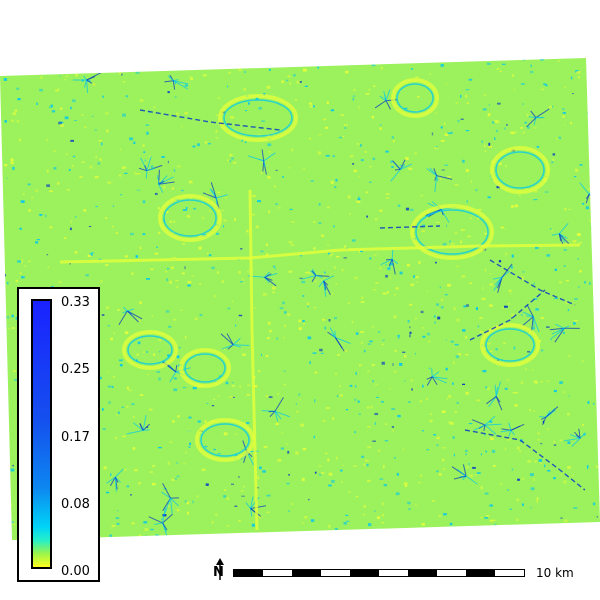 This screenshot has height=600, width=600. What do you see at coordinates (58, 434) in the screenshot?
I see `legend: 0.33 0.25 0.17 0.08 0.00` at bounding box center [58, 434].